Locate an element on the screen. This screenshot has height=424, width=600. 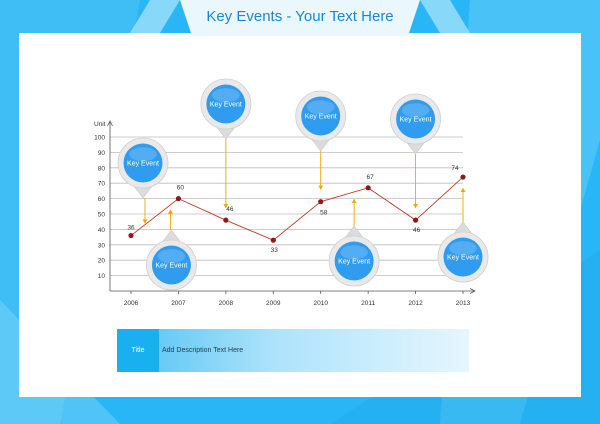
y-tick-label: 60 is located at coordinates (102, 199).